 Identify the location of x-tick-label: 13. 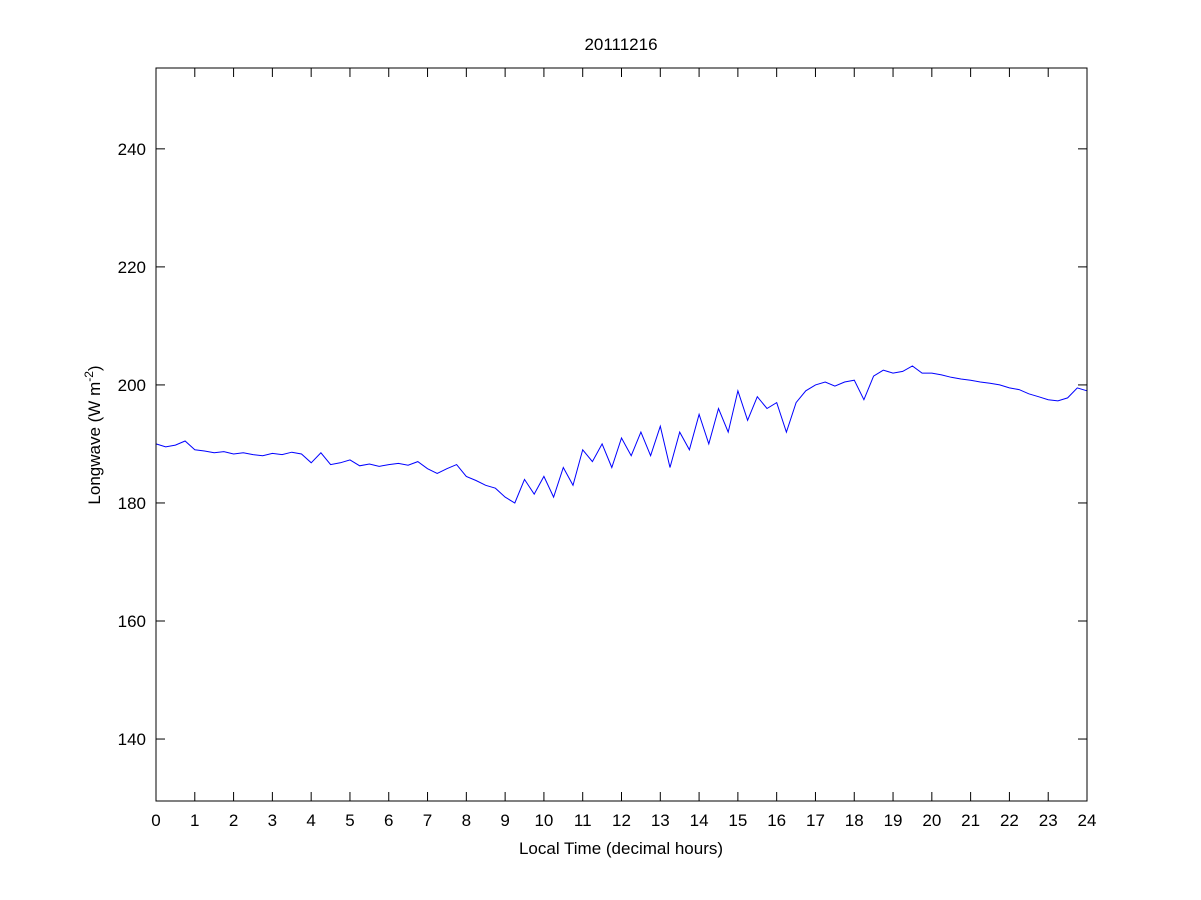
(660, 820).